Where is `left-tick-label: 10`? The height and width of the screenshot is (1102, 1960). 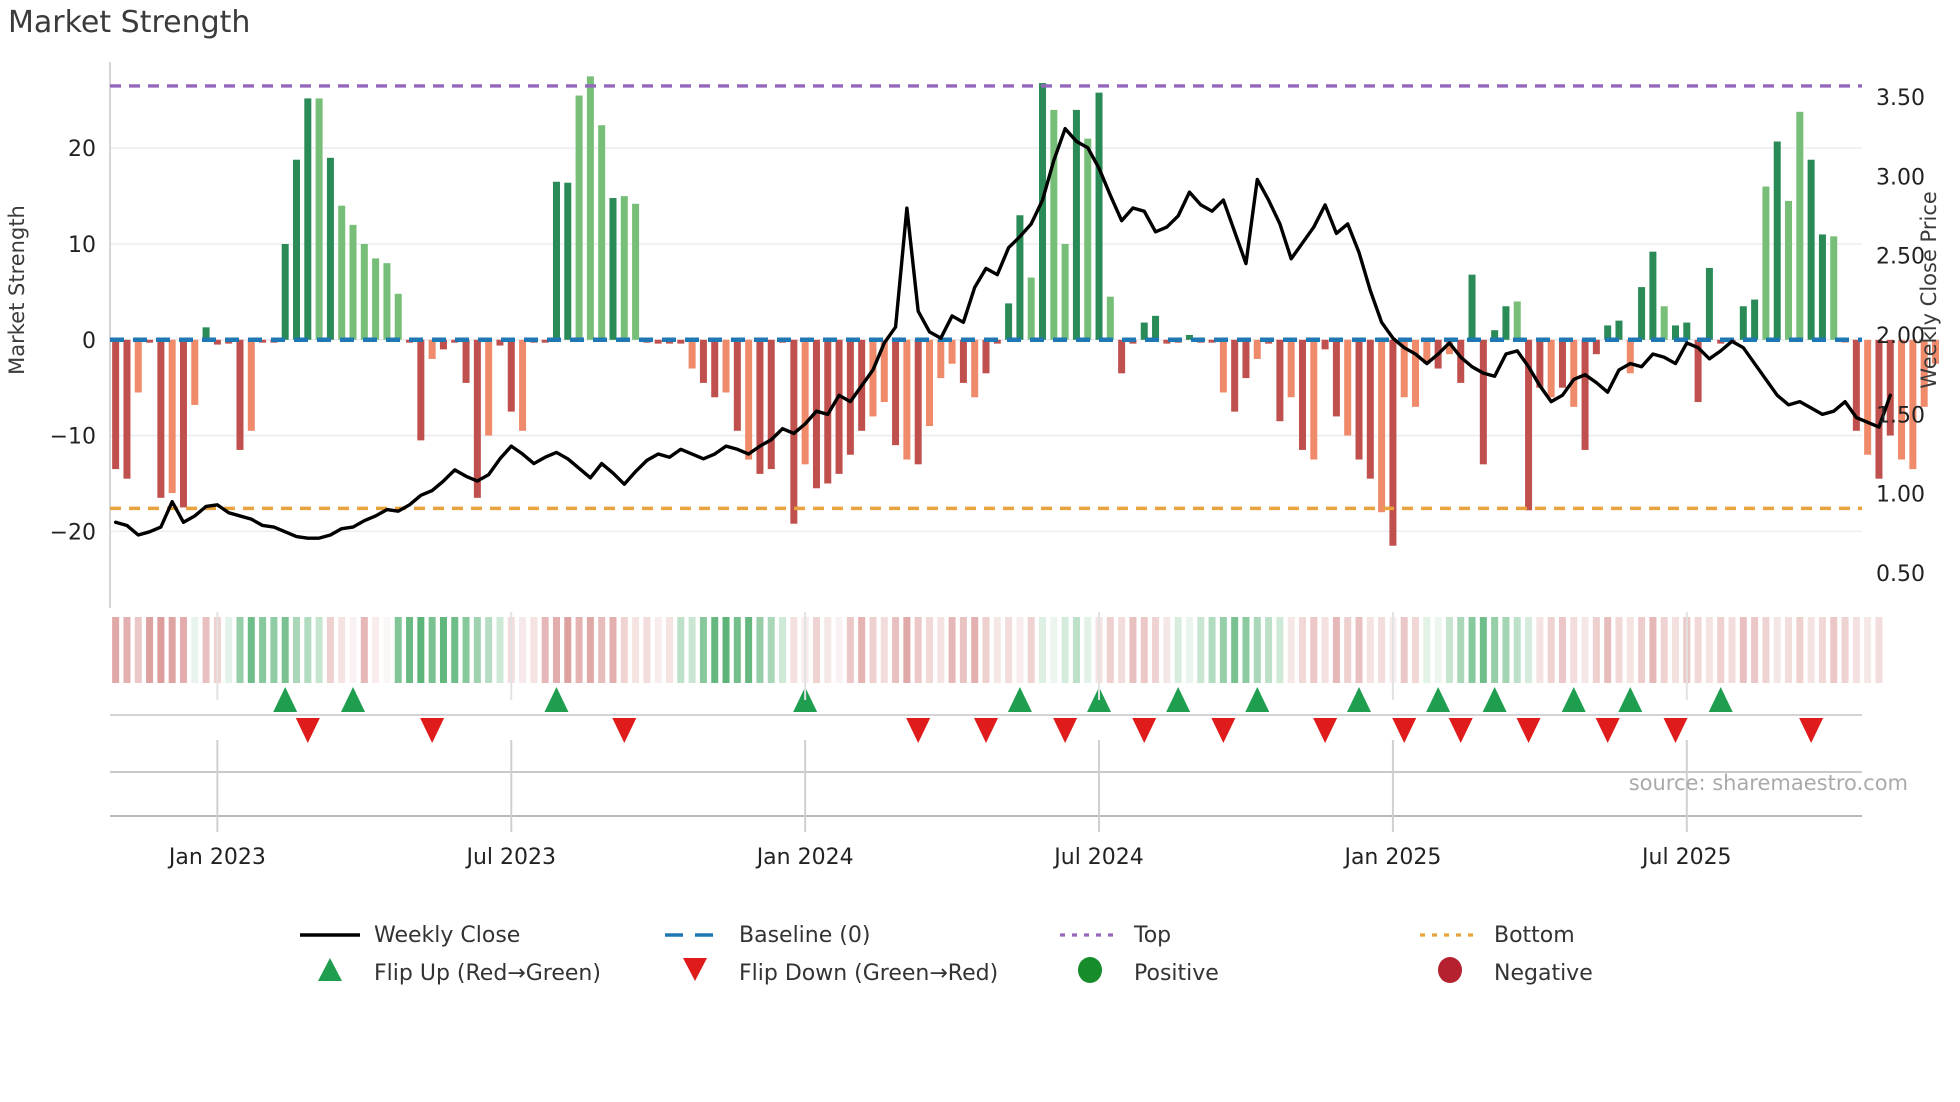 left-tick-label: 10 is located at coordinates (82, 245).